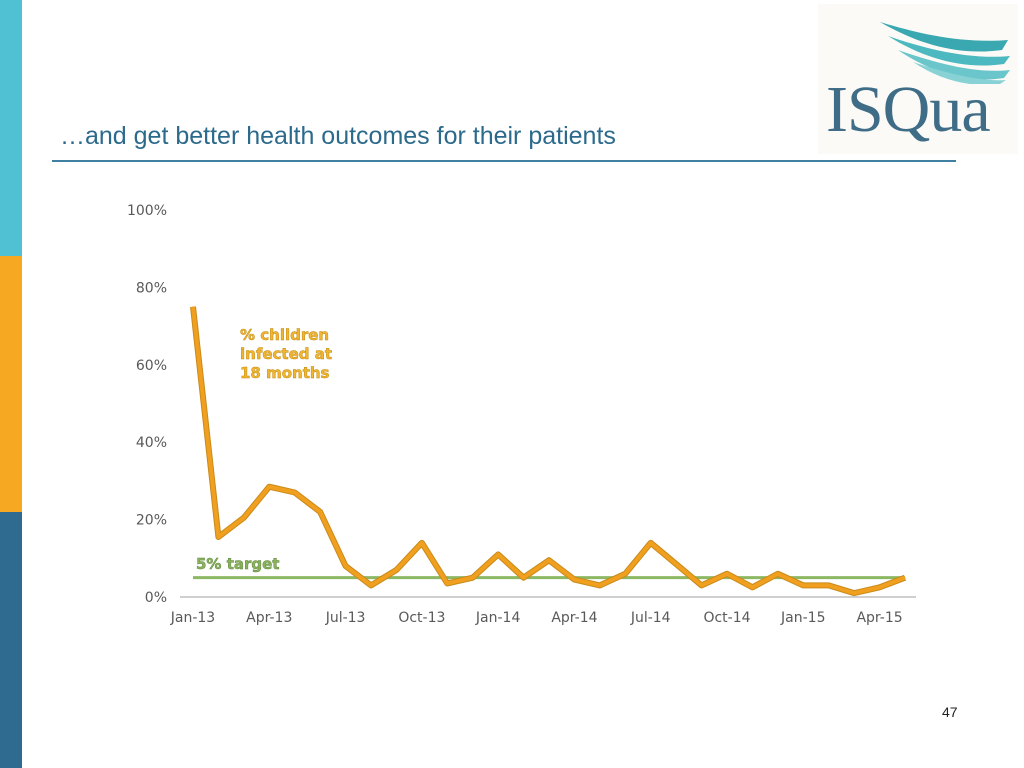  What do you see at coordinates (908, 109) in the screenshot?
I see `logo-text: ISQua` at bounding box center [908, 109].